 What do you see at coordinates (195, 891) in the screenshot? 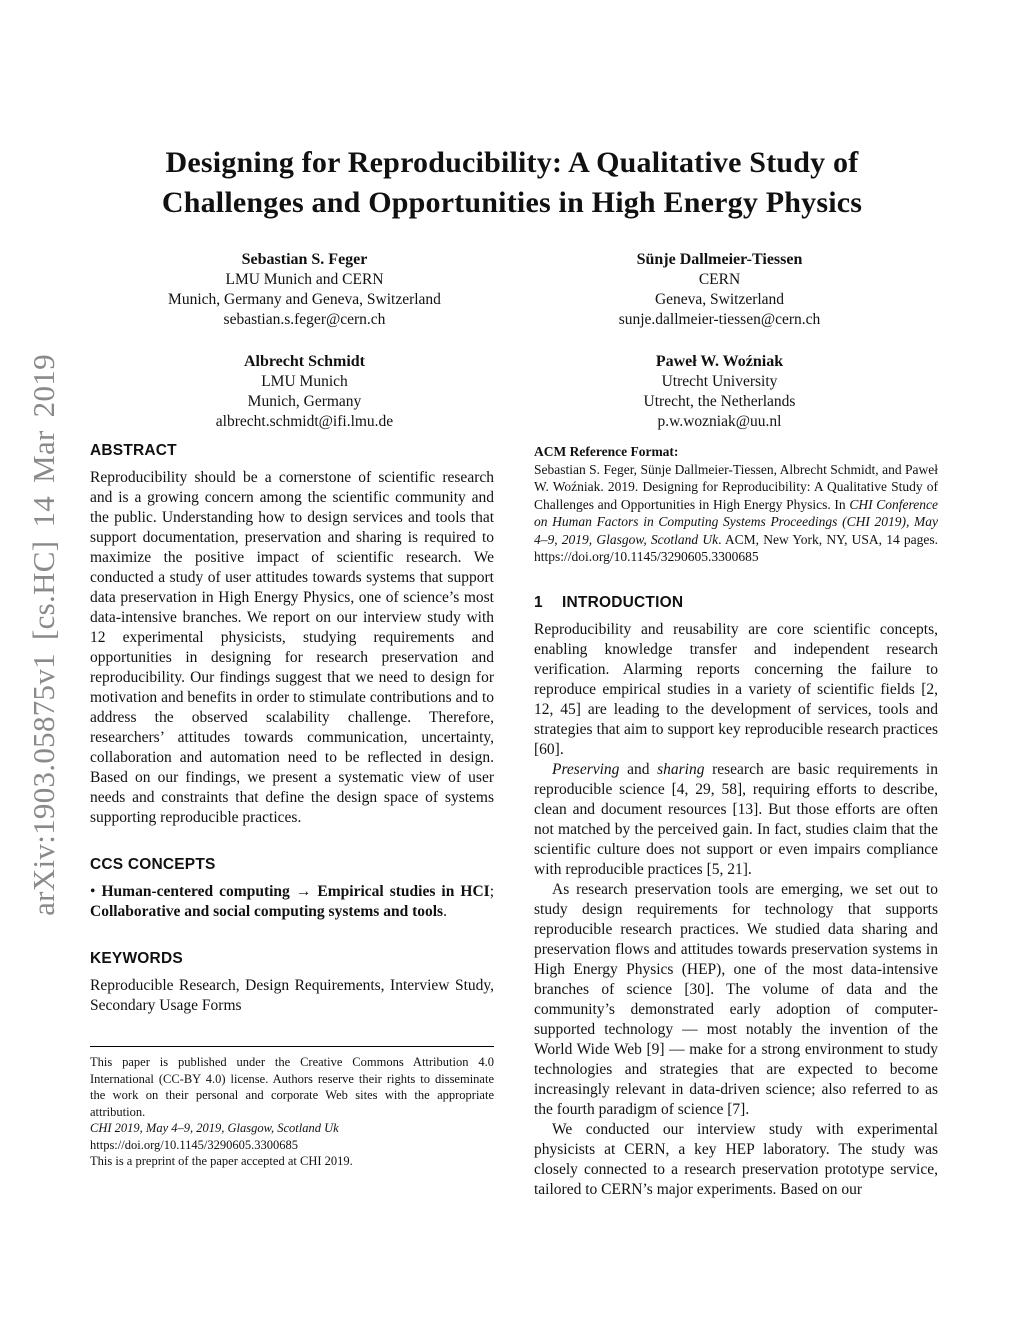
I see `ccs-concept-1: Human-centered computing` at bounding box center [195, 891].